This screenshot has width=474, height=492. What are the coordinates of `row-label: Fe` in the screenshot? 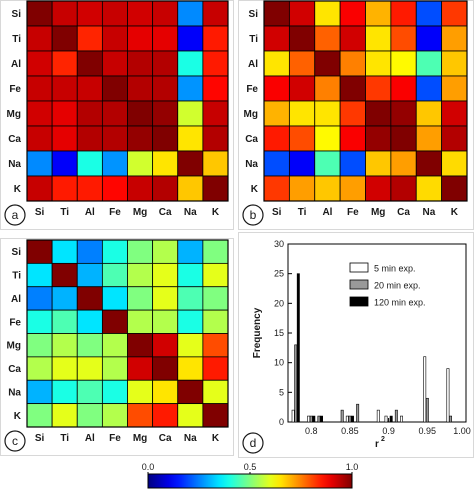 It's located at (15, 89).